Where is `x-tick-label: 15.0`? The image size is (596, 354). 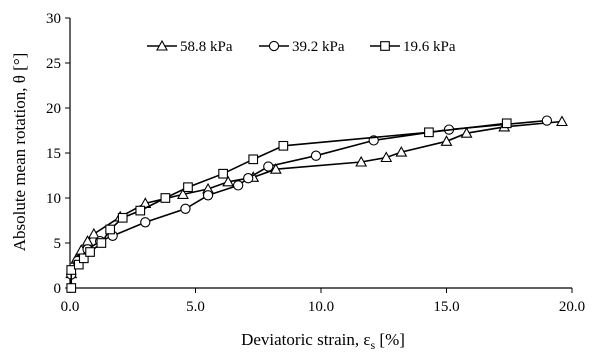
x-tick-label: 15.0 is located at coordinates (446, 307).